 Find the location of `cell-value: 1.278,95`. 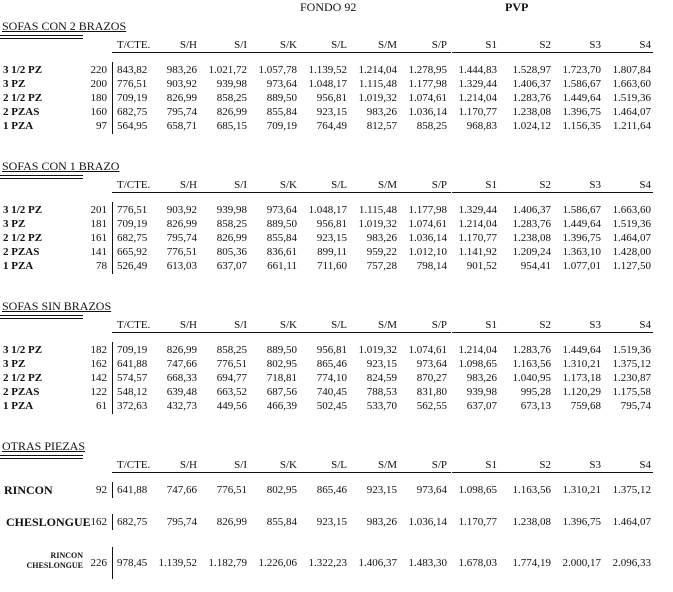

cell-value: 1.278,95 is located at coordinates (428, 70).